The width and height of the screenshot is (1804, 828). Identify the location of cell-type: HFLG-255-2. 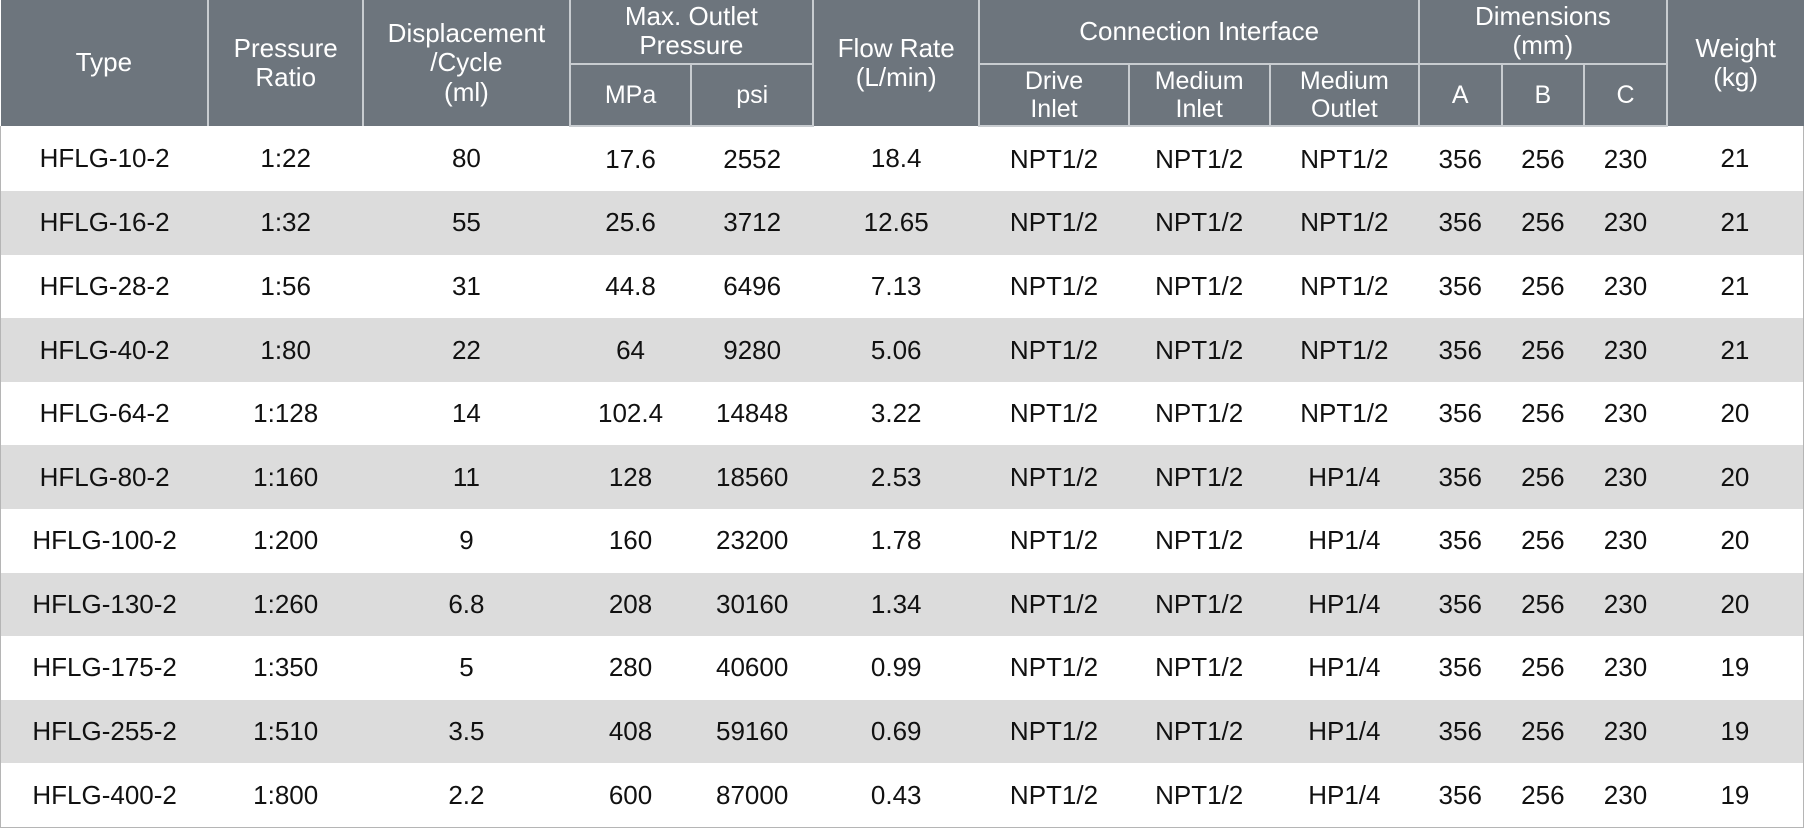
(104, 731).